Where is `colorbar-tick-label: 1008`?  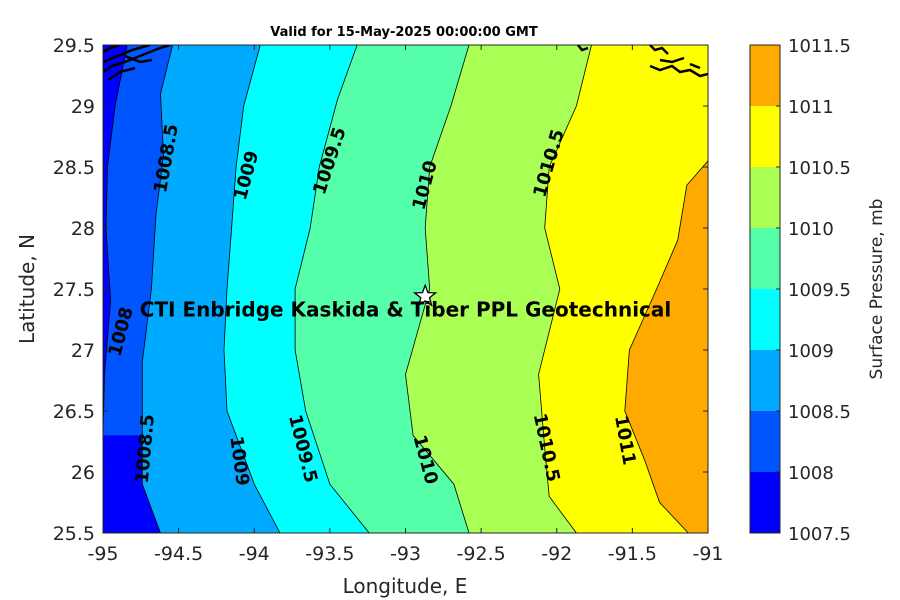 colorbar-tick-label: 1008 is located at coordinates (811, 473).